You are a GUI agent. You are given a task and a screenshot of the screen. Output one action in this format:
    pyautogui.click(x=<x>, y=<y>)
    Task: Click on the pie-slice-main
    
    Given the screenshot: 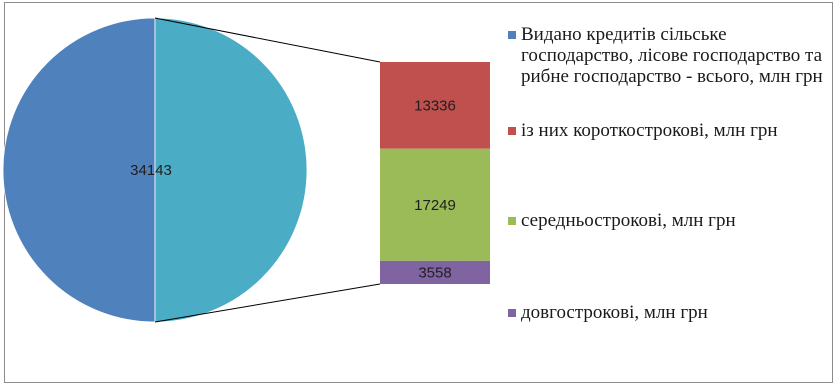 What is the action you would take?
    pyautogui.click(x=79, y=170)
    